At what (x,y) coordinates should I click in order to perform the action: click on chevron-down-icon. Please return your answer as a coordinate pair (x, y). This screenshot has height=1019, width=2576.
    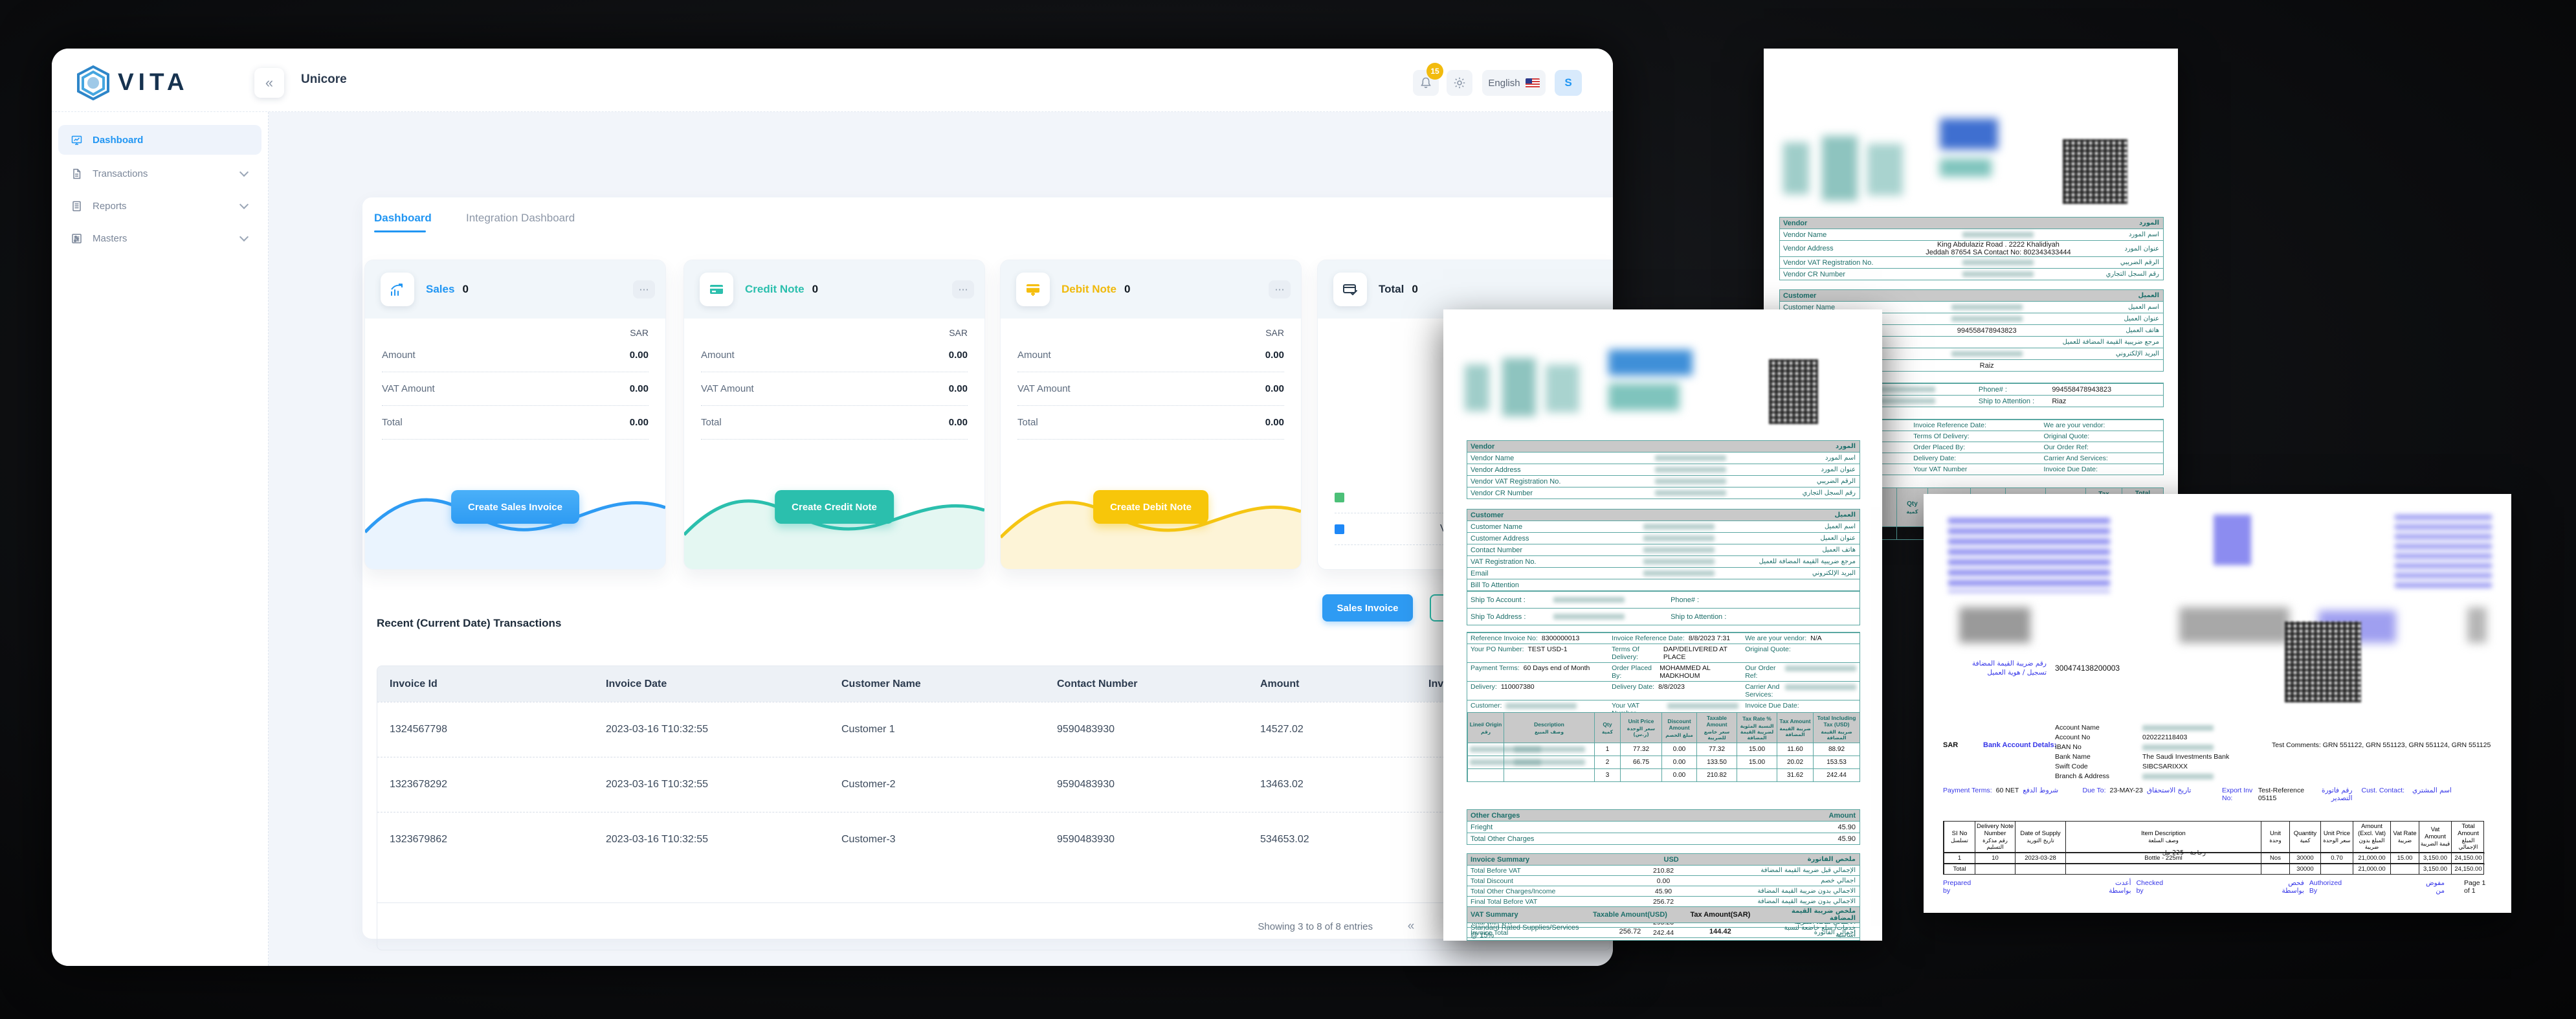
    Looking at the image, I should click on (244, 204).